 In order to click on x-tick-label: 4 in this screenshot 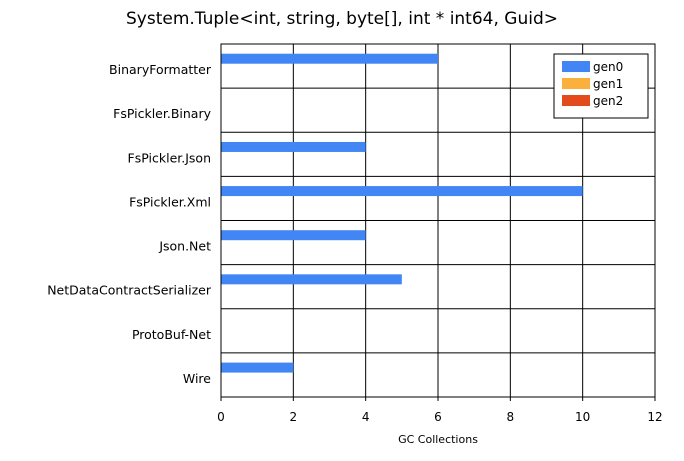, I will do `click(366, 417)`.